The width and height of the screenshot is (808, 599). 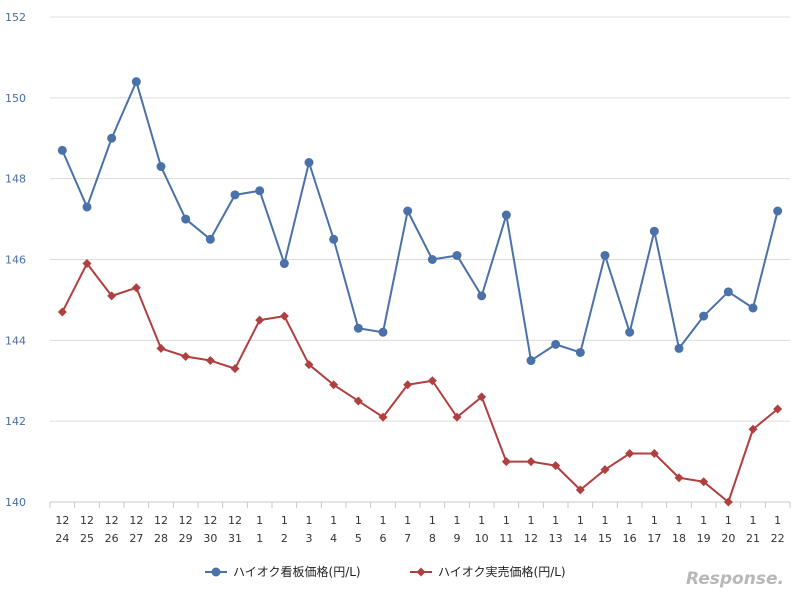 I want to click on legend-label: ハイオク実売価格(円/L), so click(x=502, y=571).